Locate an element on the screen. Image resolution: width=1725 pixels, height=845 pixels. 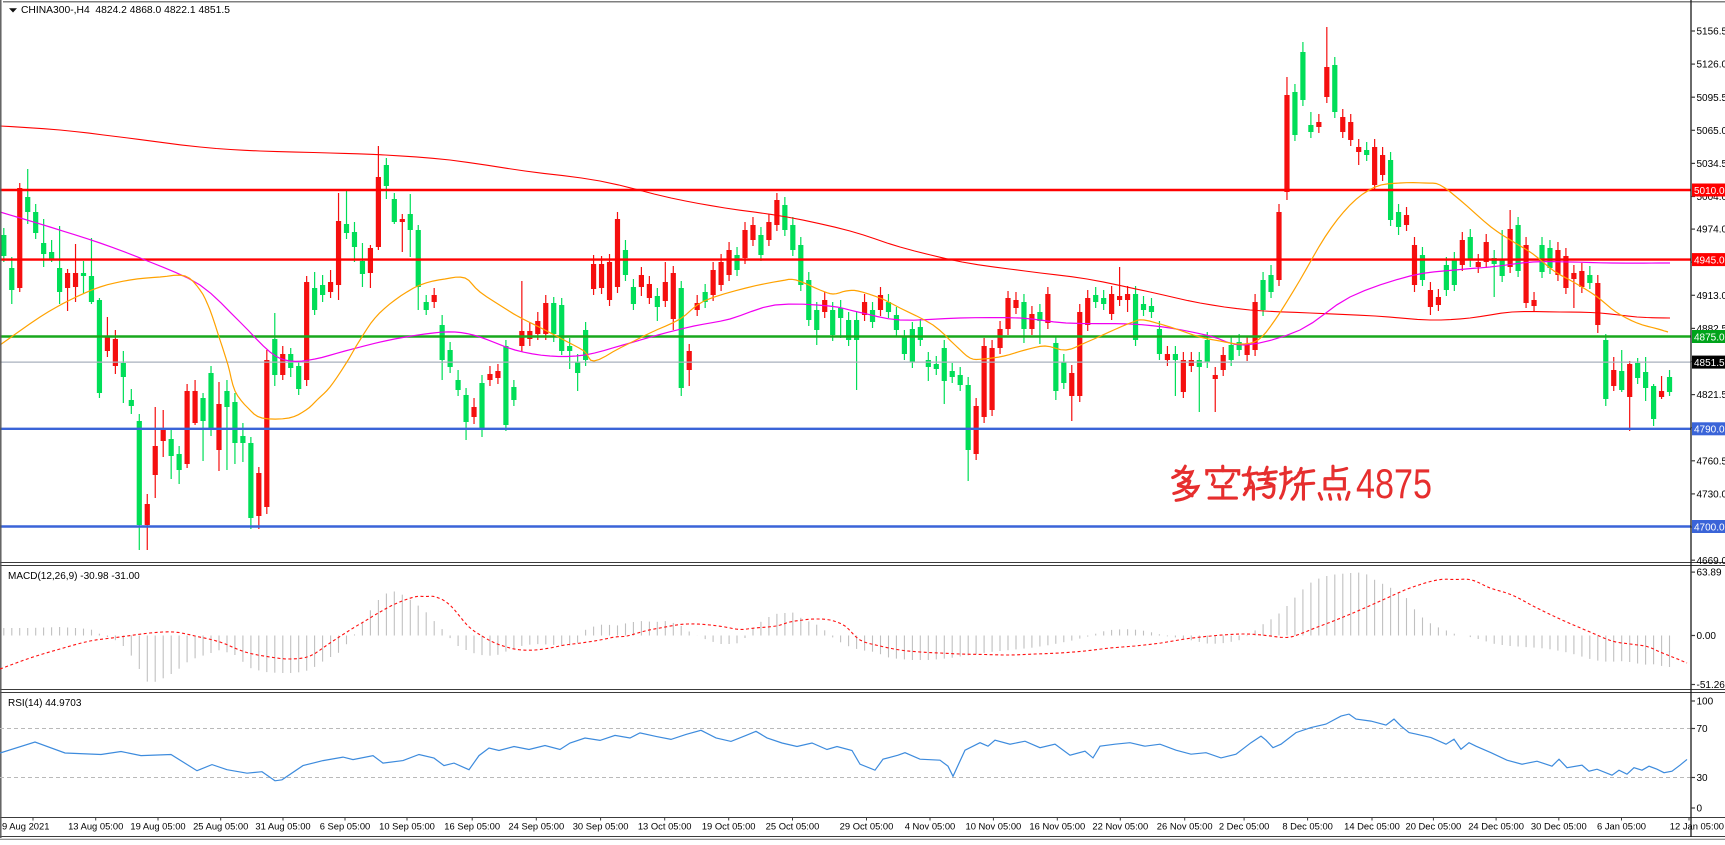
svg-text: 6 Sep 05:00 is located at coordinates (345, 826).